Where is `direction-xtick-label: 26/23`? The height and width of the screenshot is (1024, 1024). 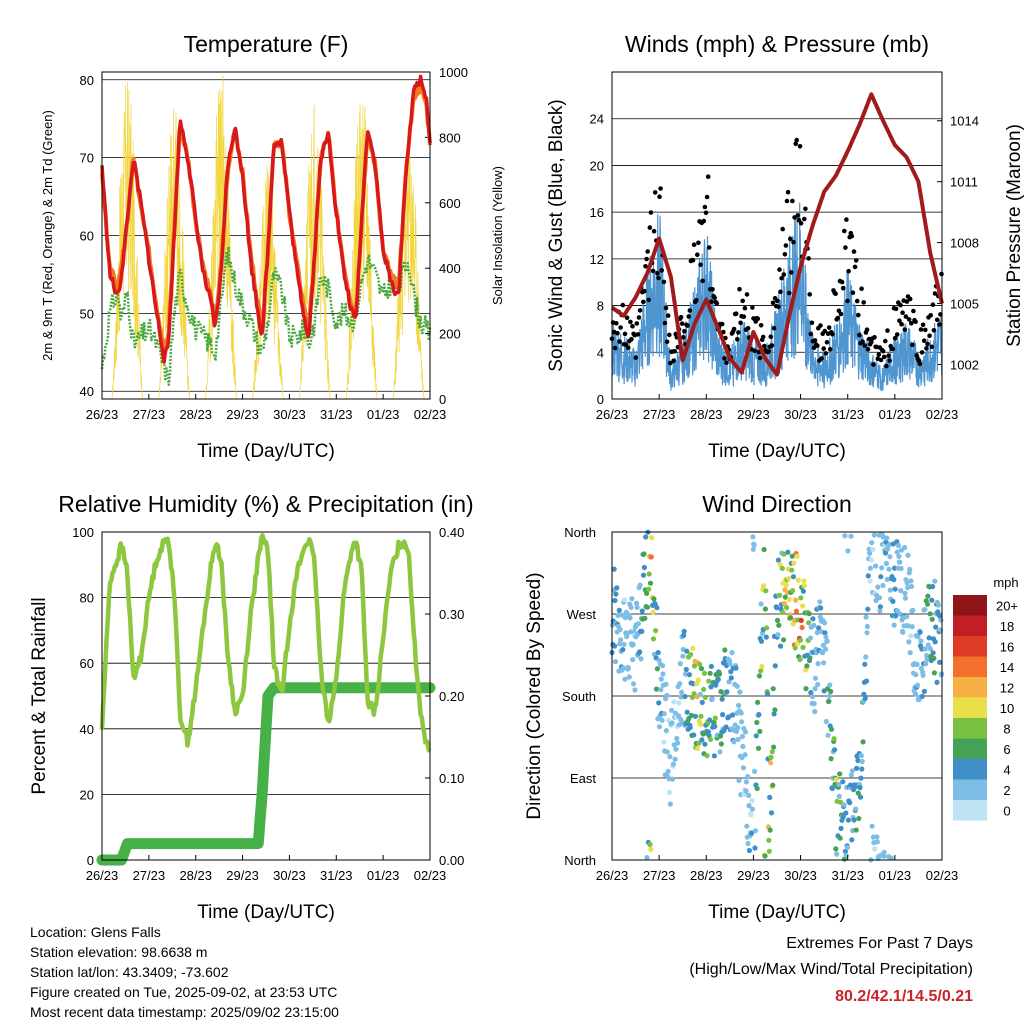
direction-xtick-label: 26/23 is located at coordinates (612, 875).